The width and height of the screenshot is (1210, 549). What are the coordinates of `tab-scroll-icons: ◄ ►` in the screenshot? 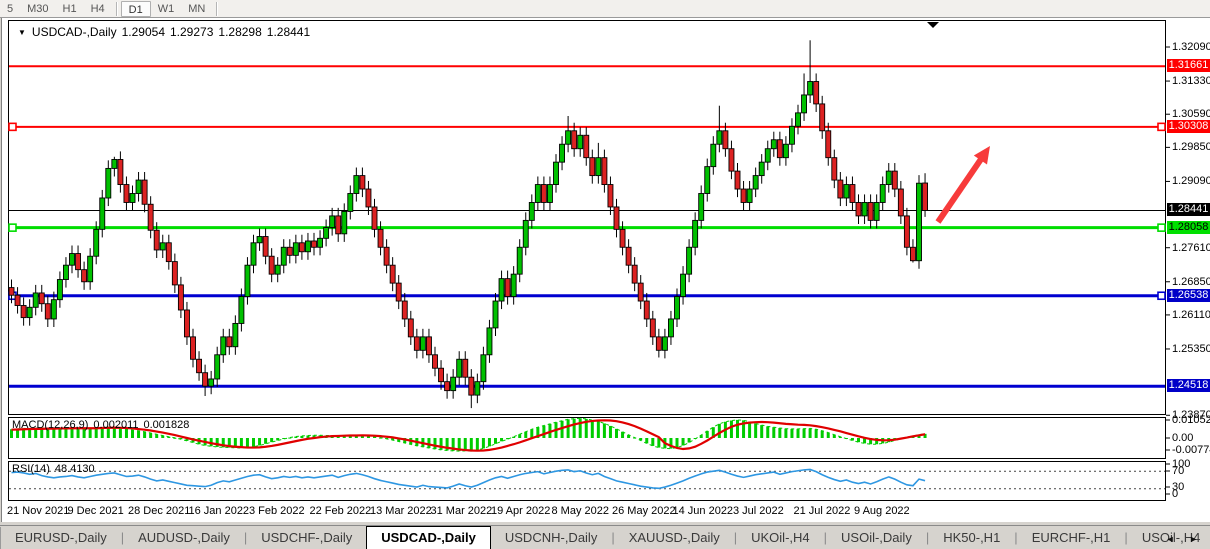 It's located at (1184, 539).